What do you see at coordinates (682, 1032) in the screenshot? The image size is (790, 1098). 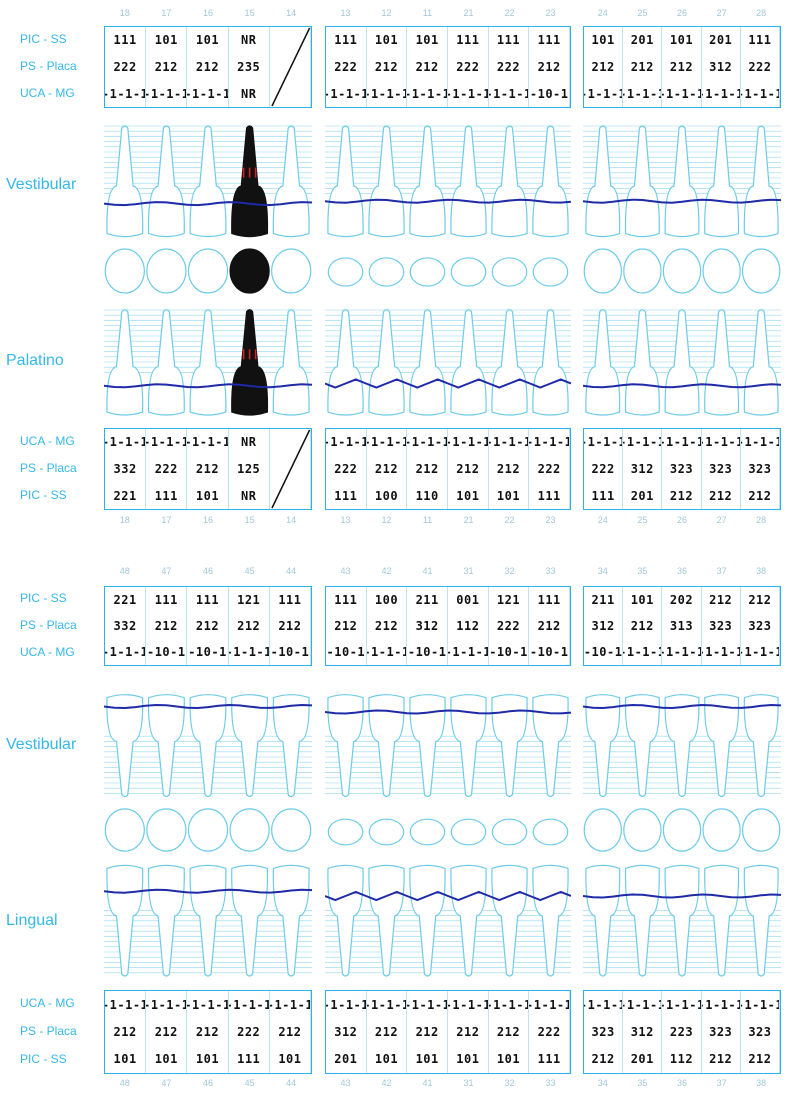 I see `measurement-cell: 223` at bounding box center [682, 1032].